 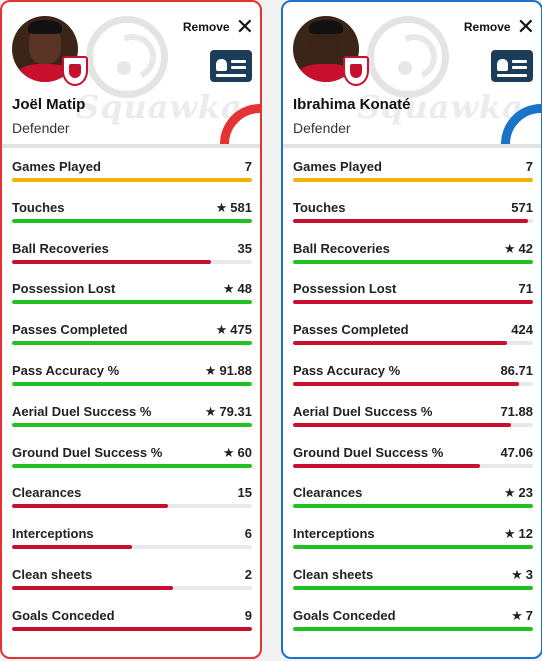 What do you see at coordinates (87, 452) in the screenshot?
I see `stat-label: Ground Duel Success %` at bounding box center [87, 452].